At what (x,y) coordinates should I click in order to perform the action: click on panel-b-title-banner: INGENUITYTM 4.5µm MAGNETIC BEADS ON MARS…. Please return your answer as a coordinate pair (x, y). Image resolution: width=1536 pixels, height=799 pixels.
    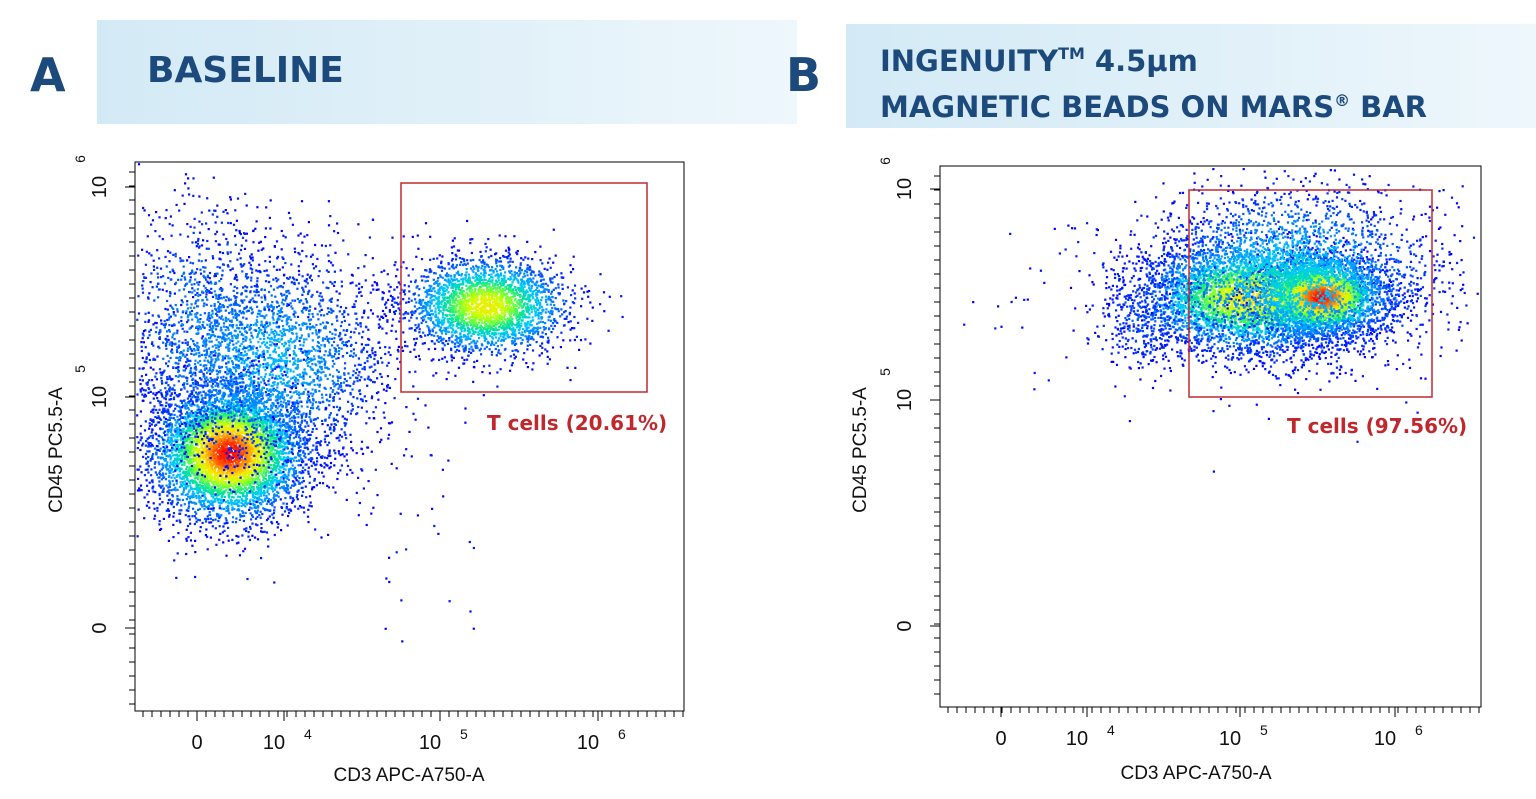
    Looking at the image, I should click on (1191, 76).